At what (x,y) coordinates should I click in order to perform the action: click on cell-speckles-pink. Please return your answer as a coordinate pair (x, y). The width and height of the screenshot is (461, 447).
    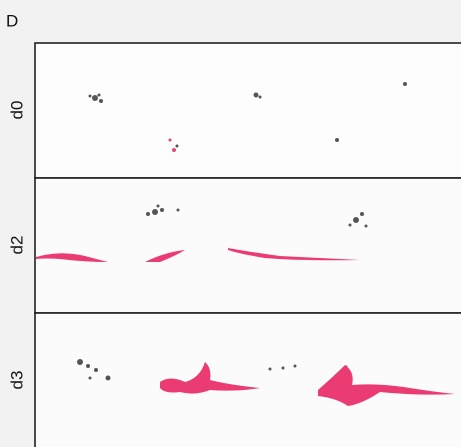
    Looking at the image, I should click on (172, 145).